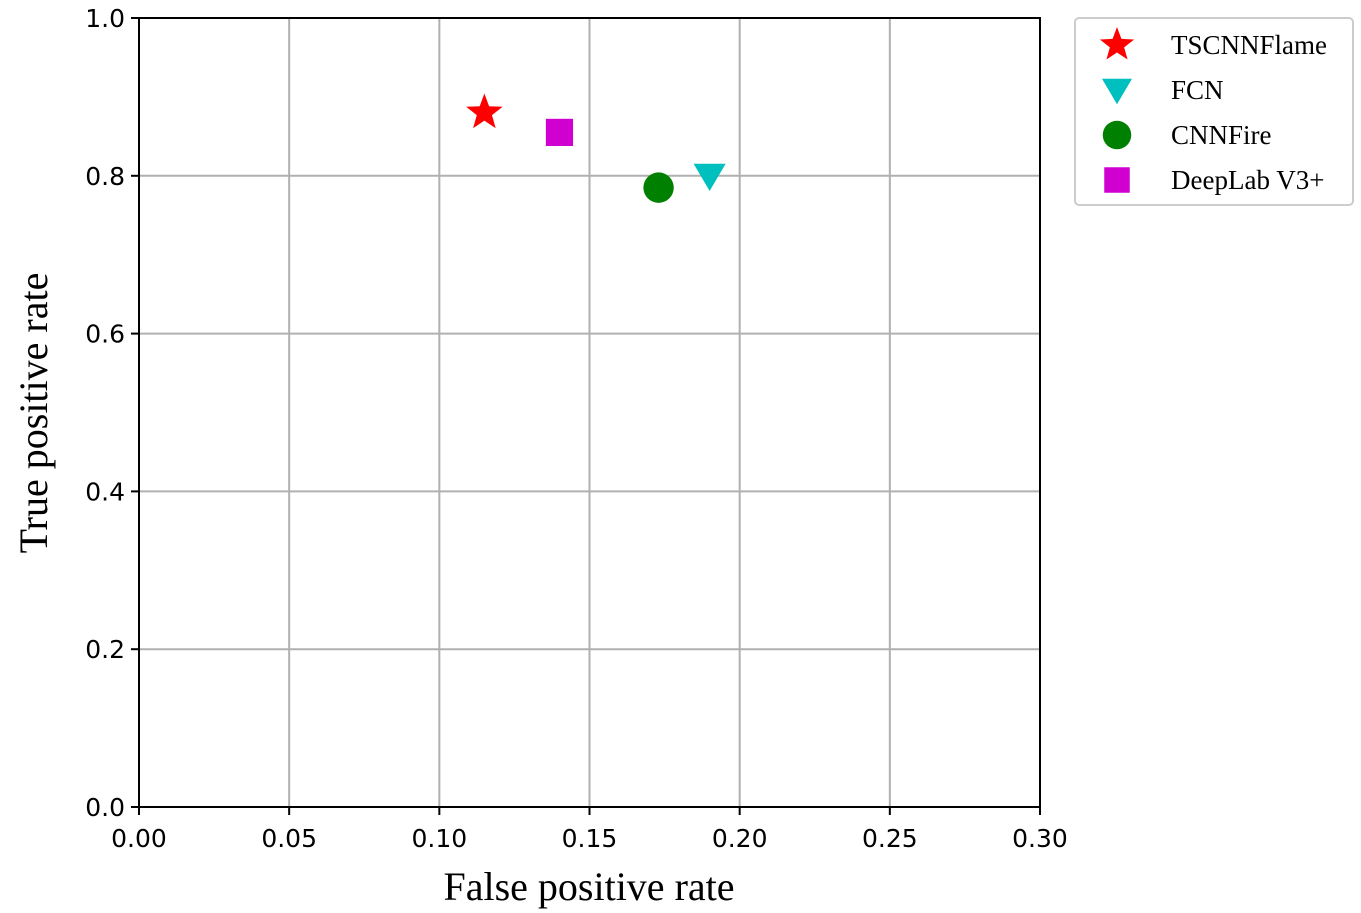 Image resolution: width=1361 pixels, height=913 pixels. I want to click on y-axis-title: True positive rate, so click(33, 413).